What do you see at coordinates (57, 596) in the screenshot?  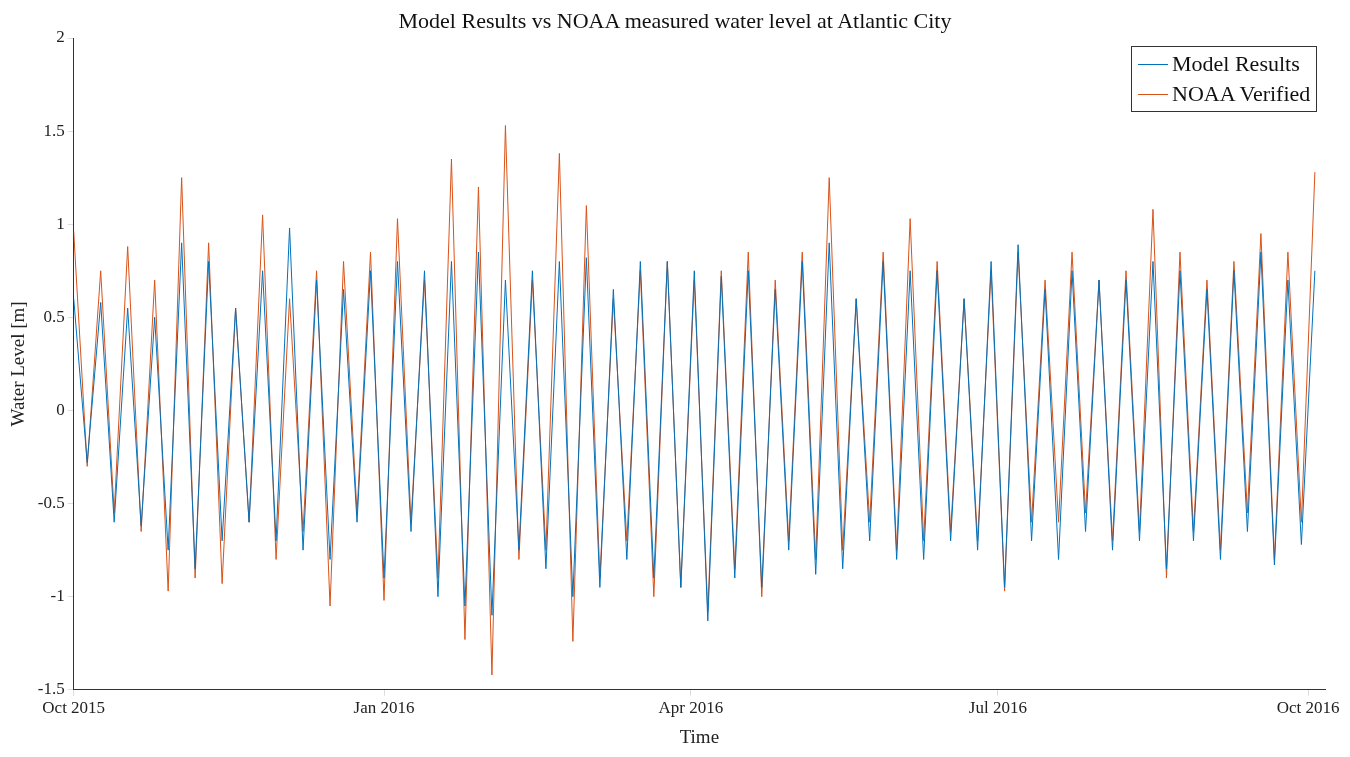 I see `y-tick-label: -1` at bounding box center [57, 596].